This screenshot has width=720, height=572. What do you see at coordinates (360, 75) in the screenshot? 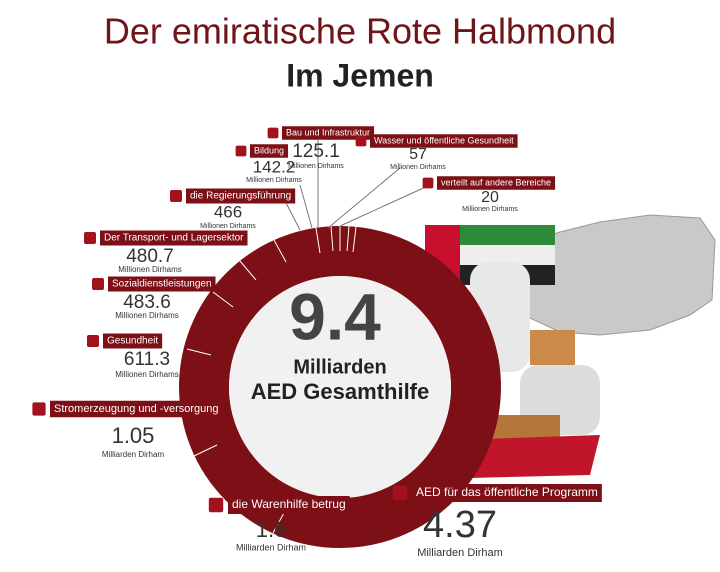
I see `subtitle: Im Jemen` at bounding box center [360, 75].